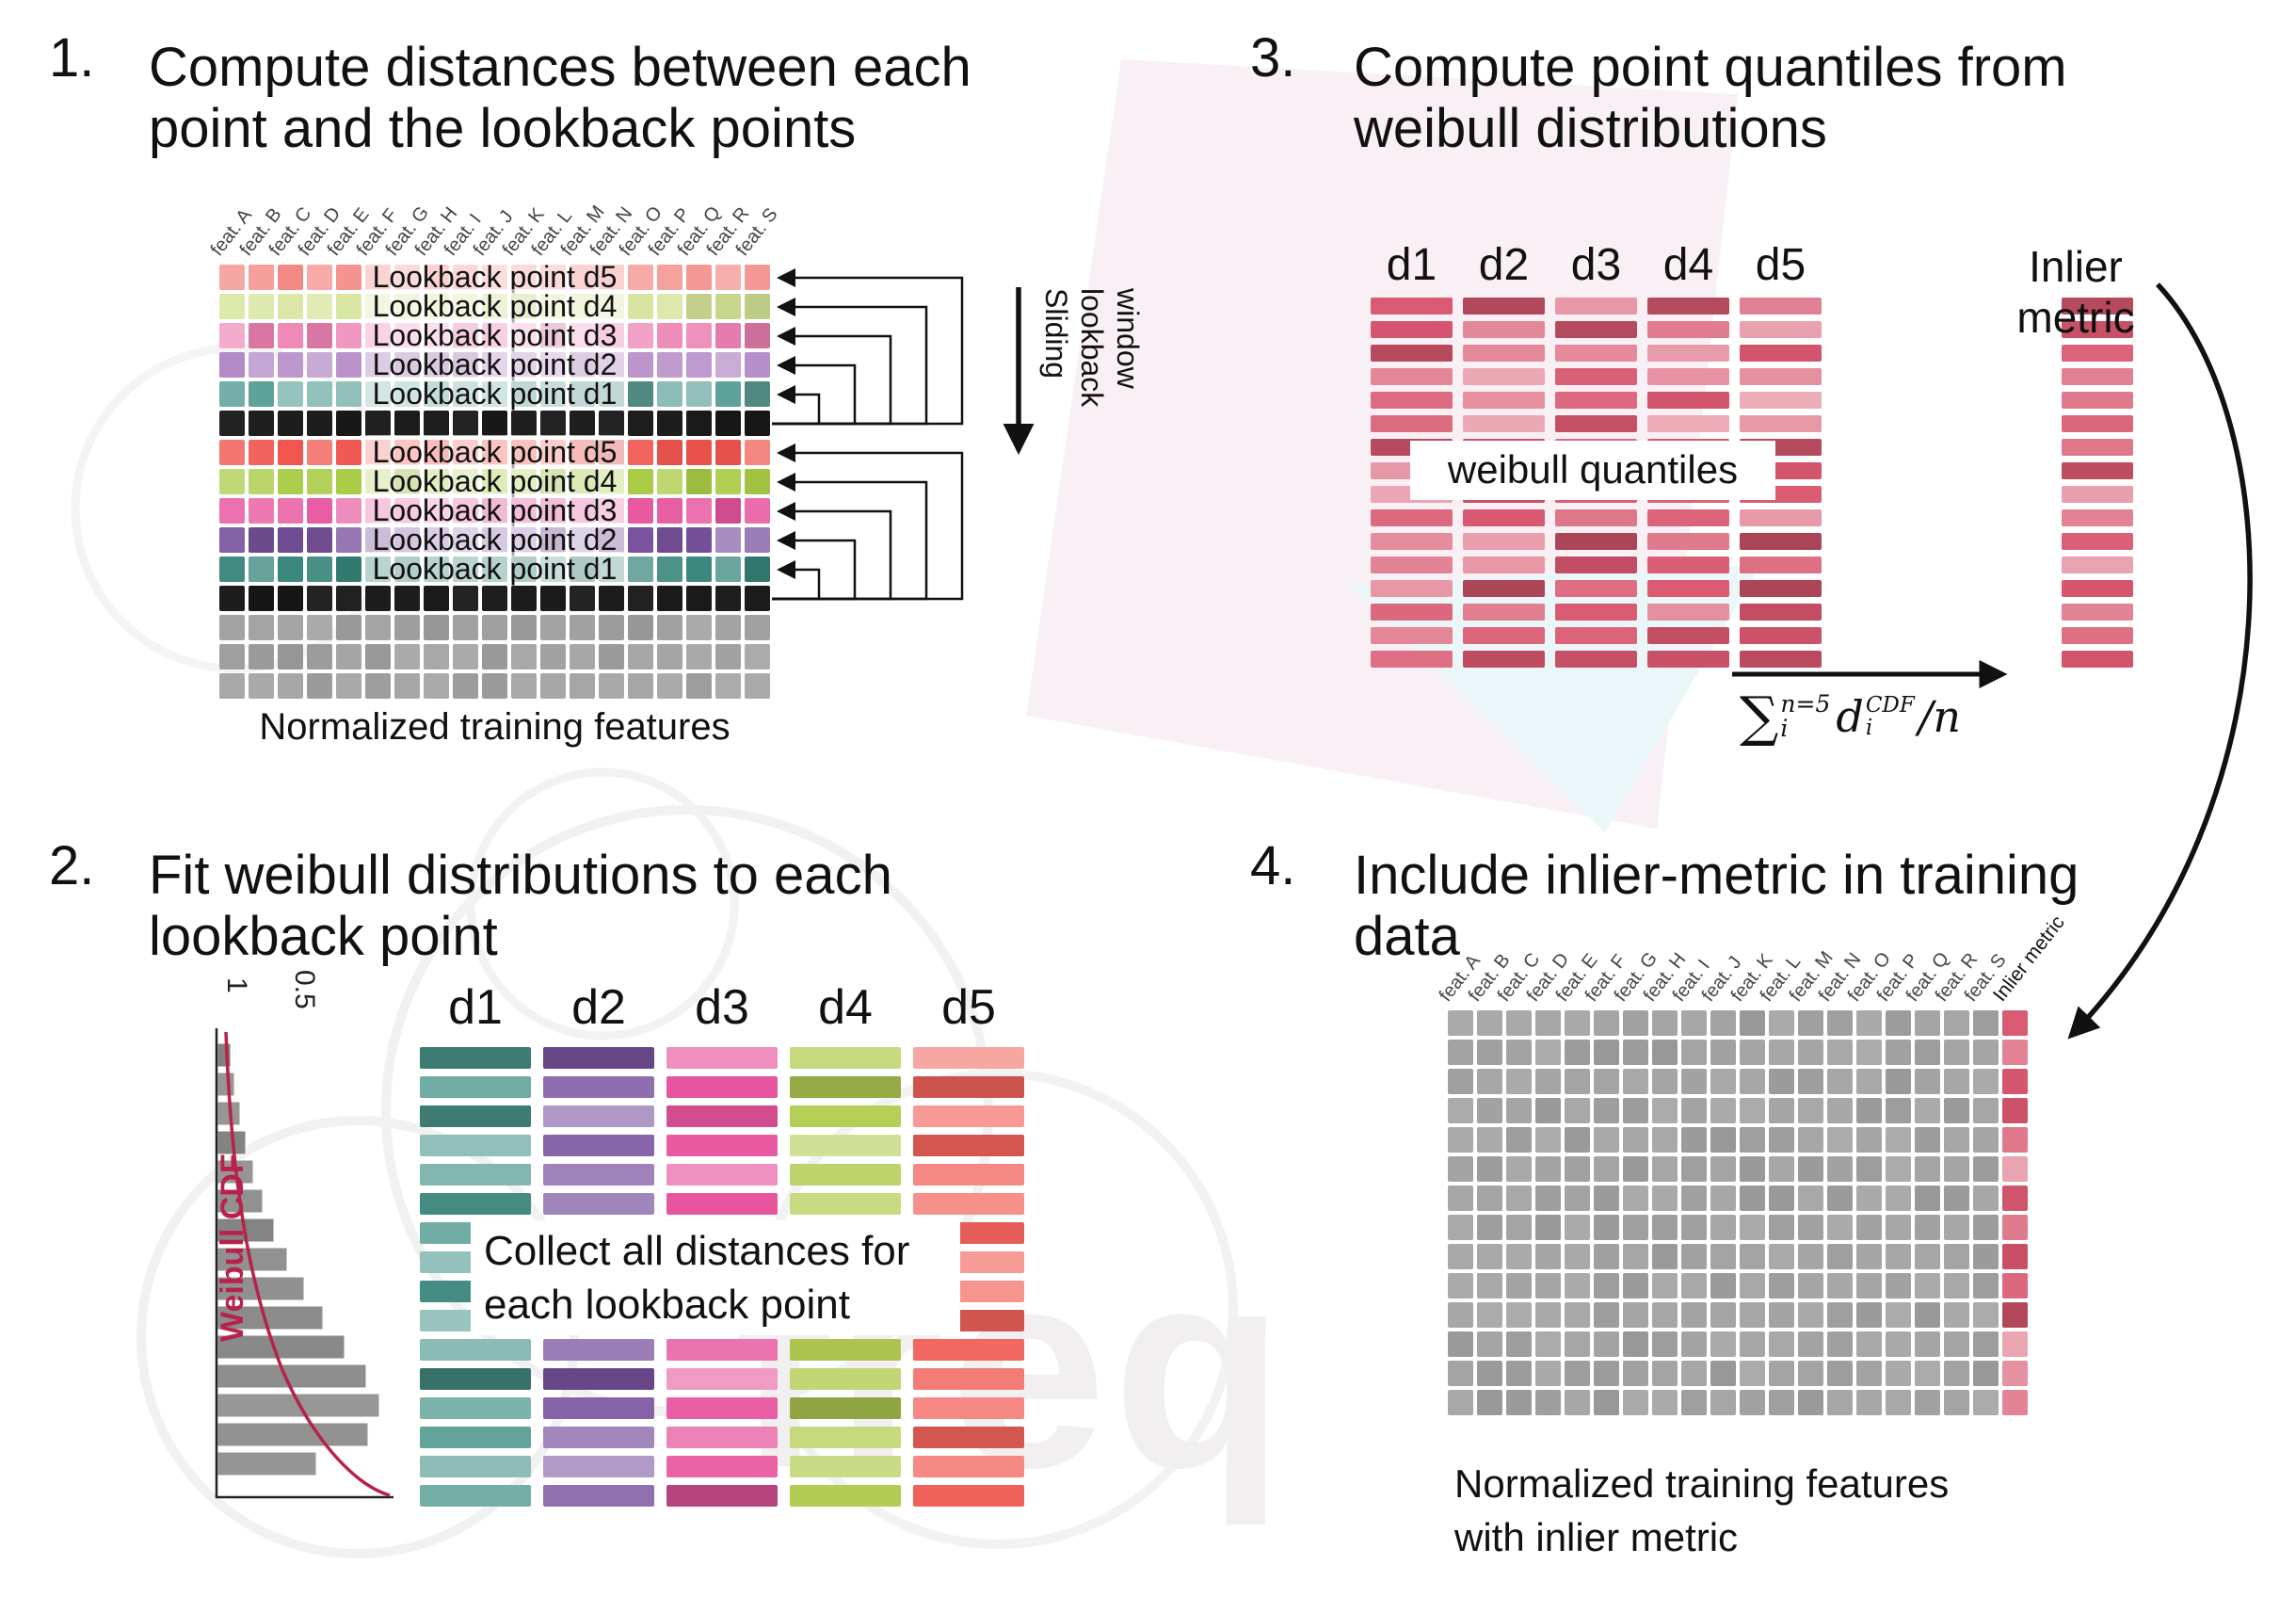 The image size is (2296, 1597). What do you see at coordinates (1593, 470) in the screenshot?
I see `weibull-quantiles-overlay: weibull quantiles` at bounding box center [1593, 470].